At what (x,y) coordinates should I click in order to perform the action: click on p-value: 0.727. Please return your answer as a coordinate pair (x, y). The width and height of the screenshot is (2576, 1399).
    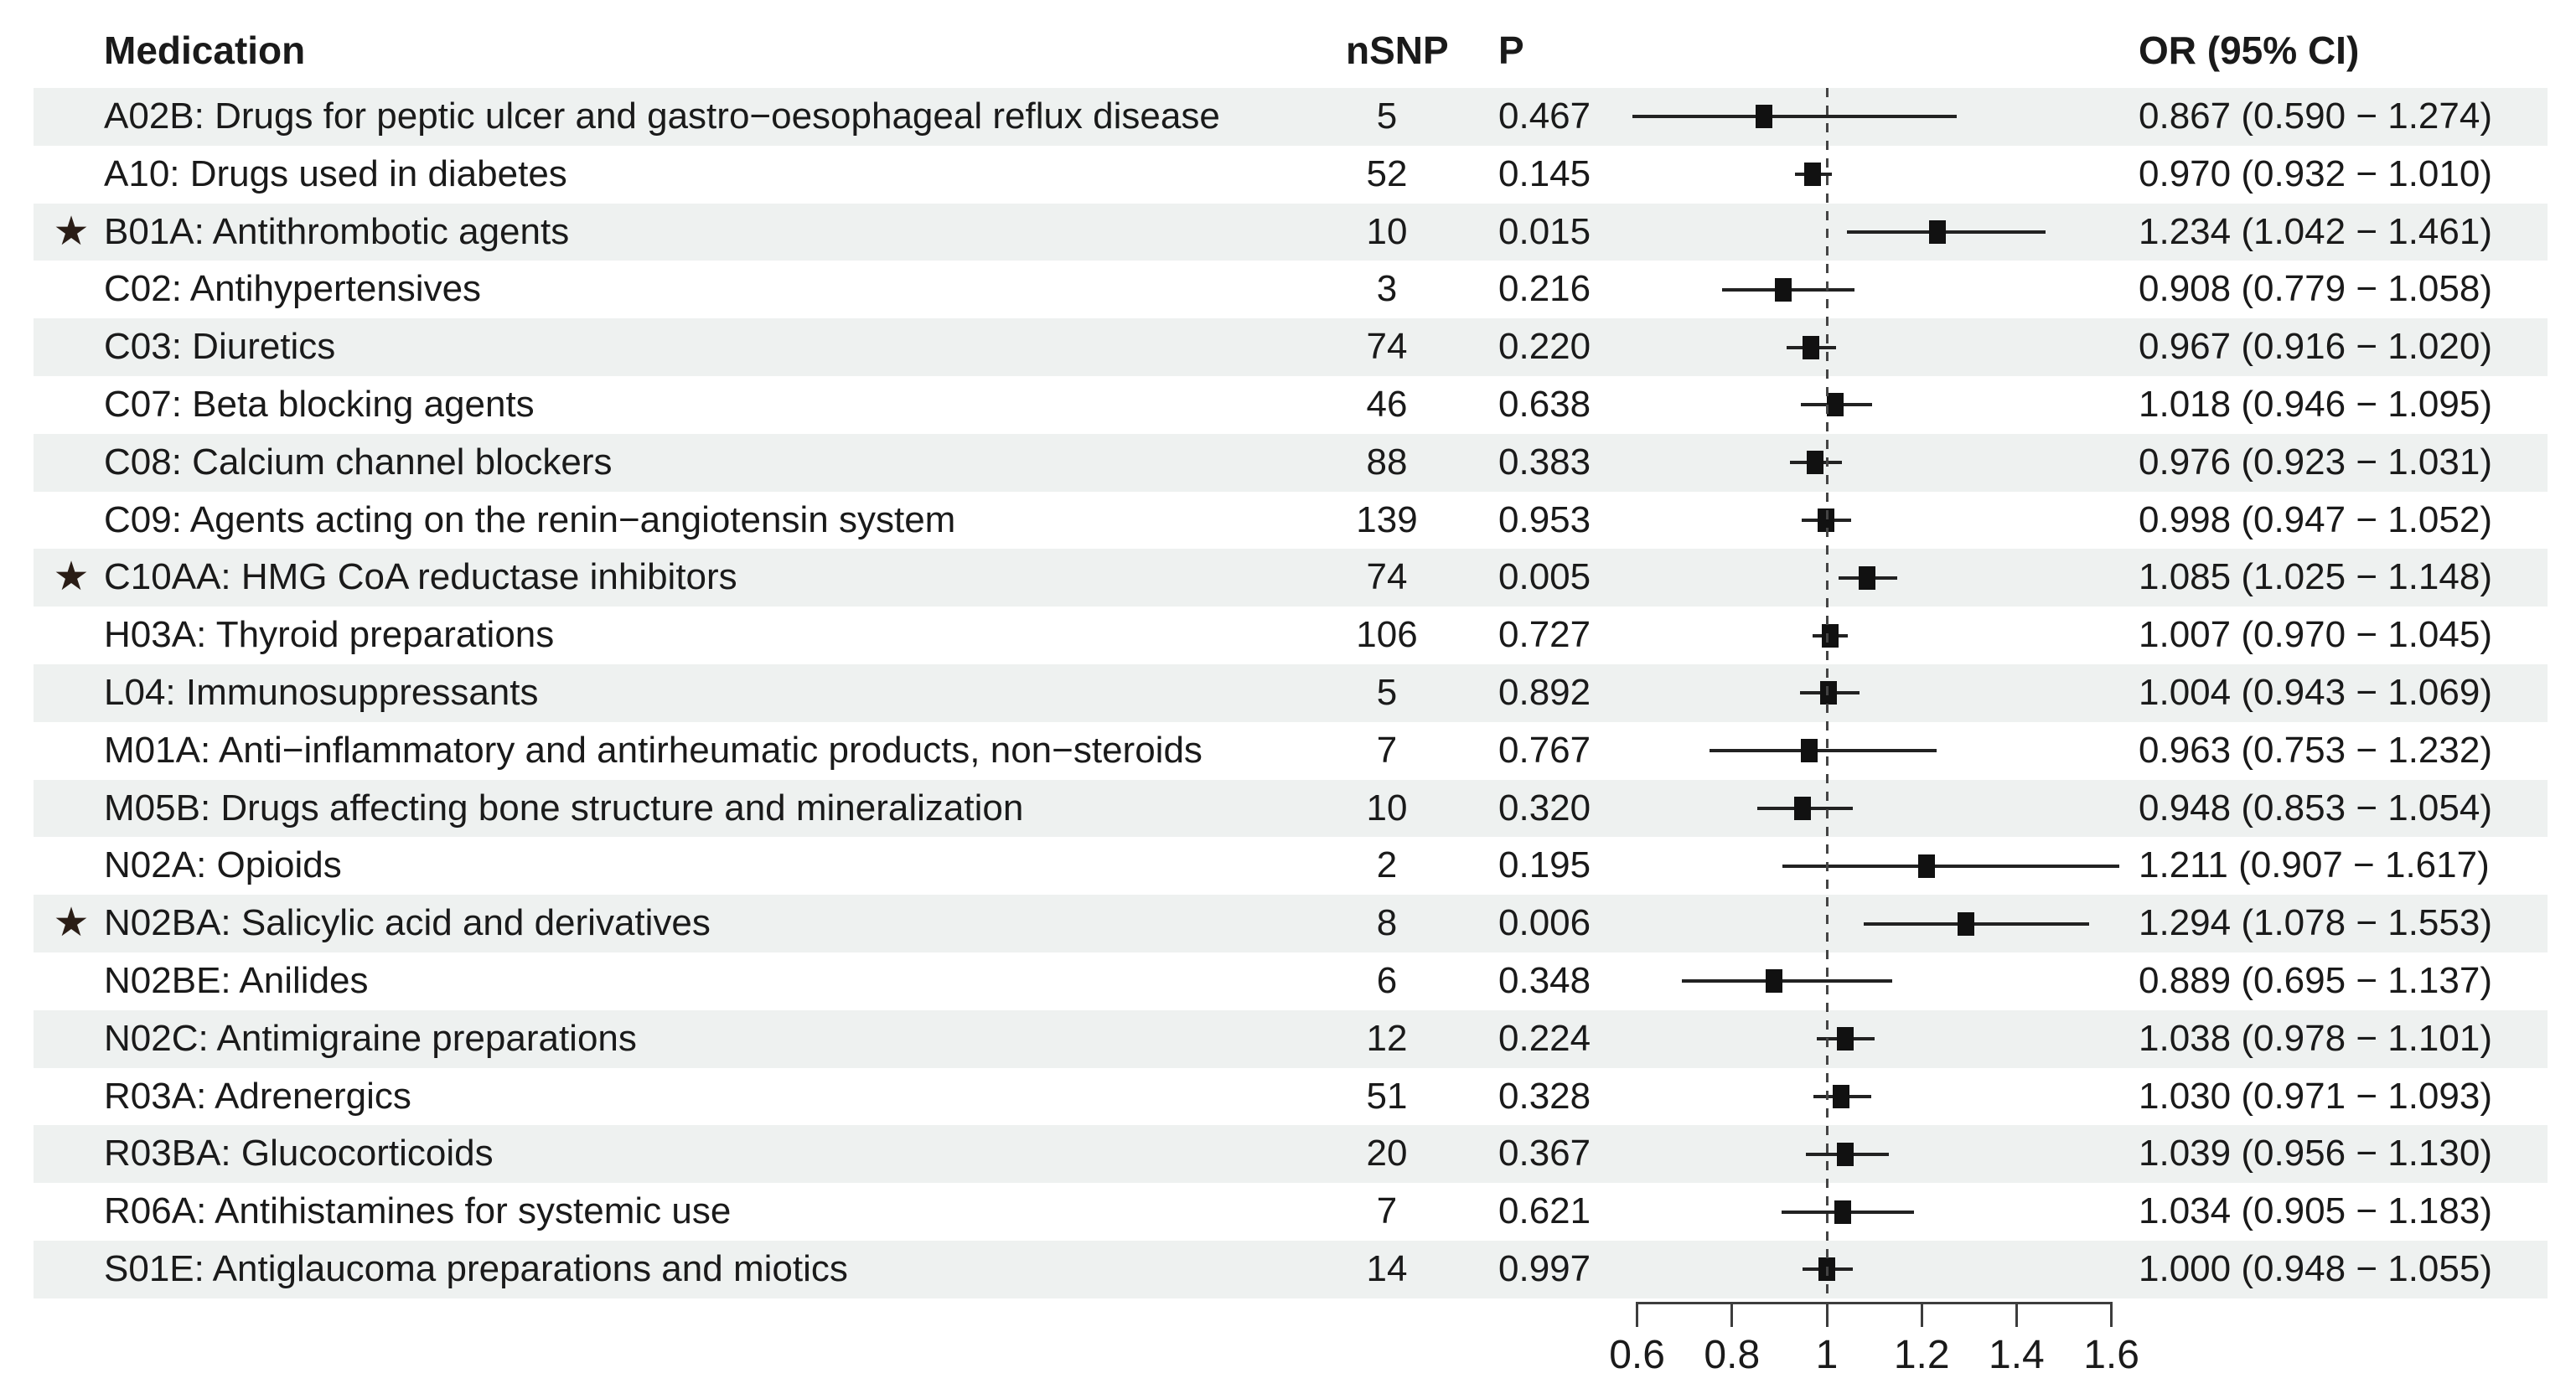
    Looking at the image, I should click on (1544, 635).